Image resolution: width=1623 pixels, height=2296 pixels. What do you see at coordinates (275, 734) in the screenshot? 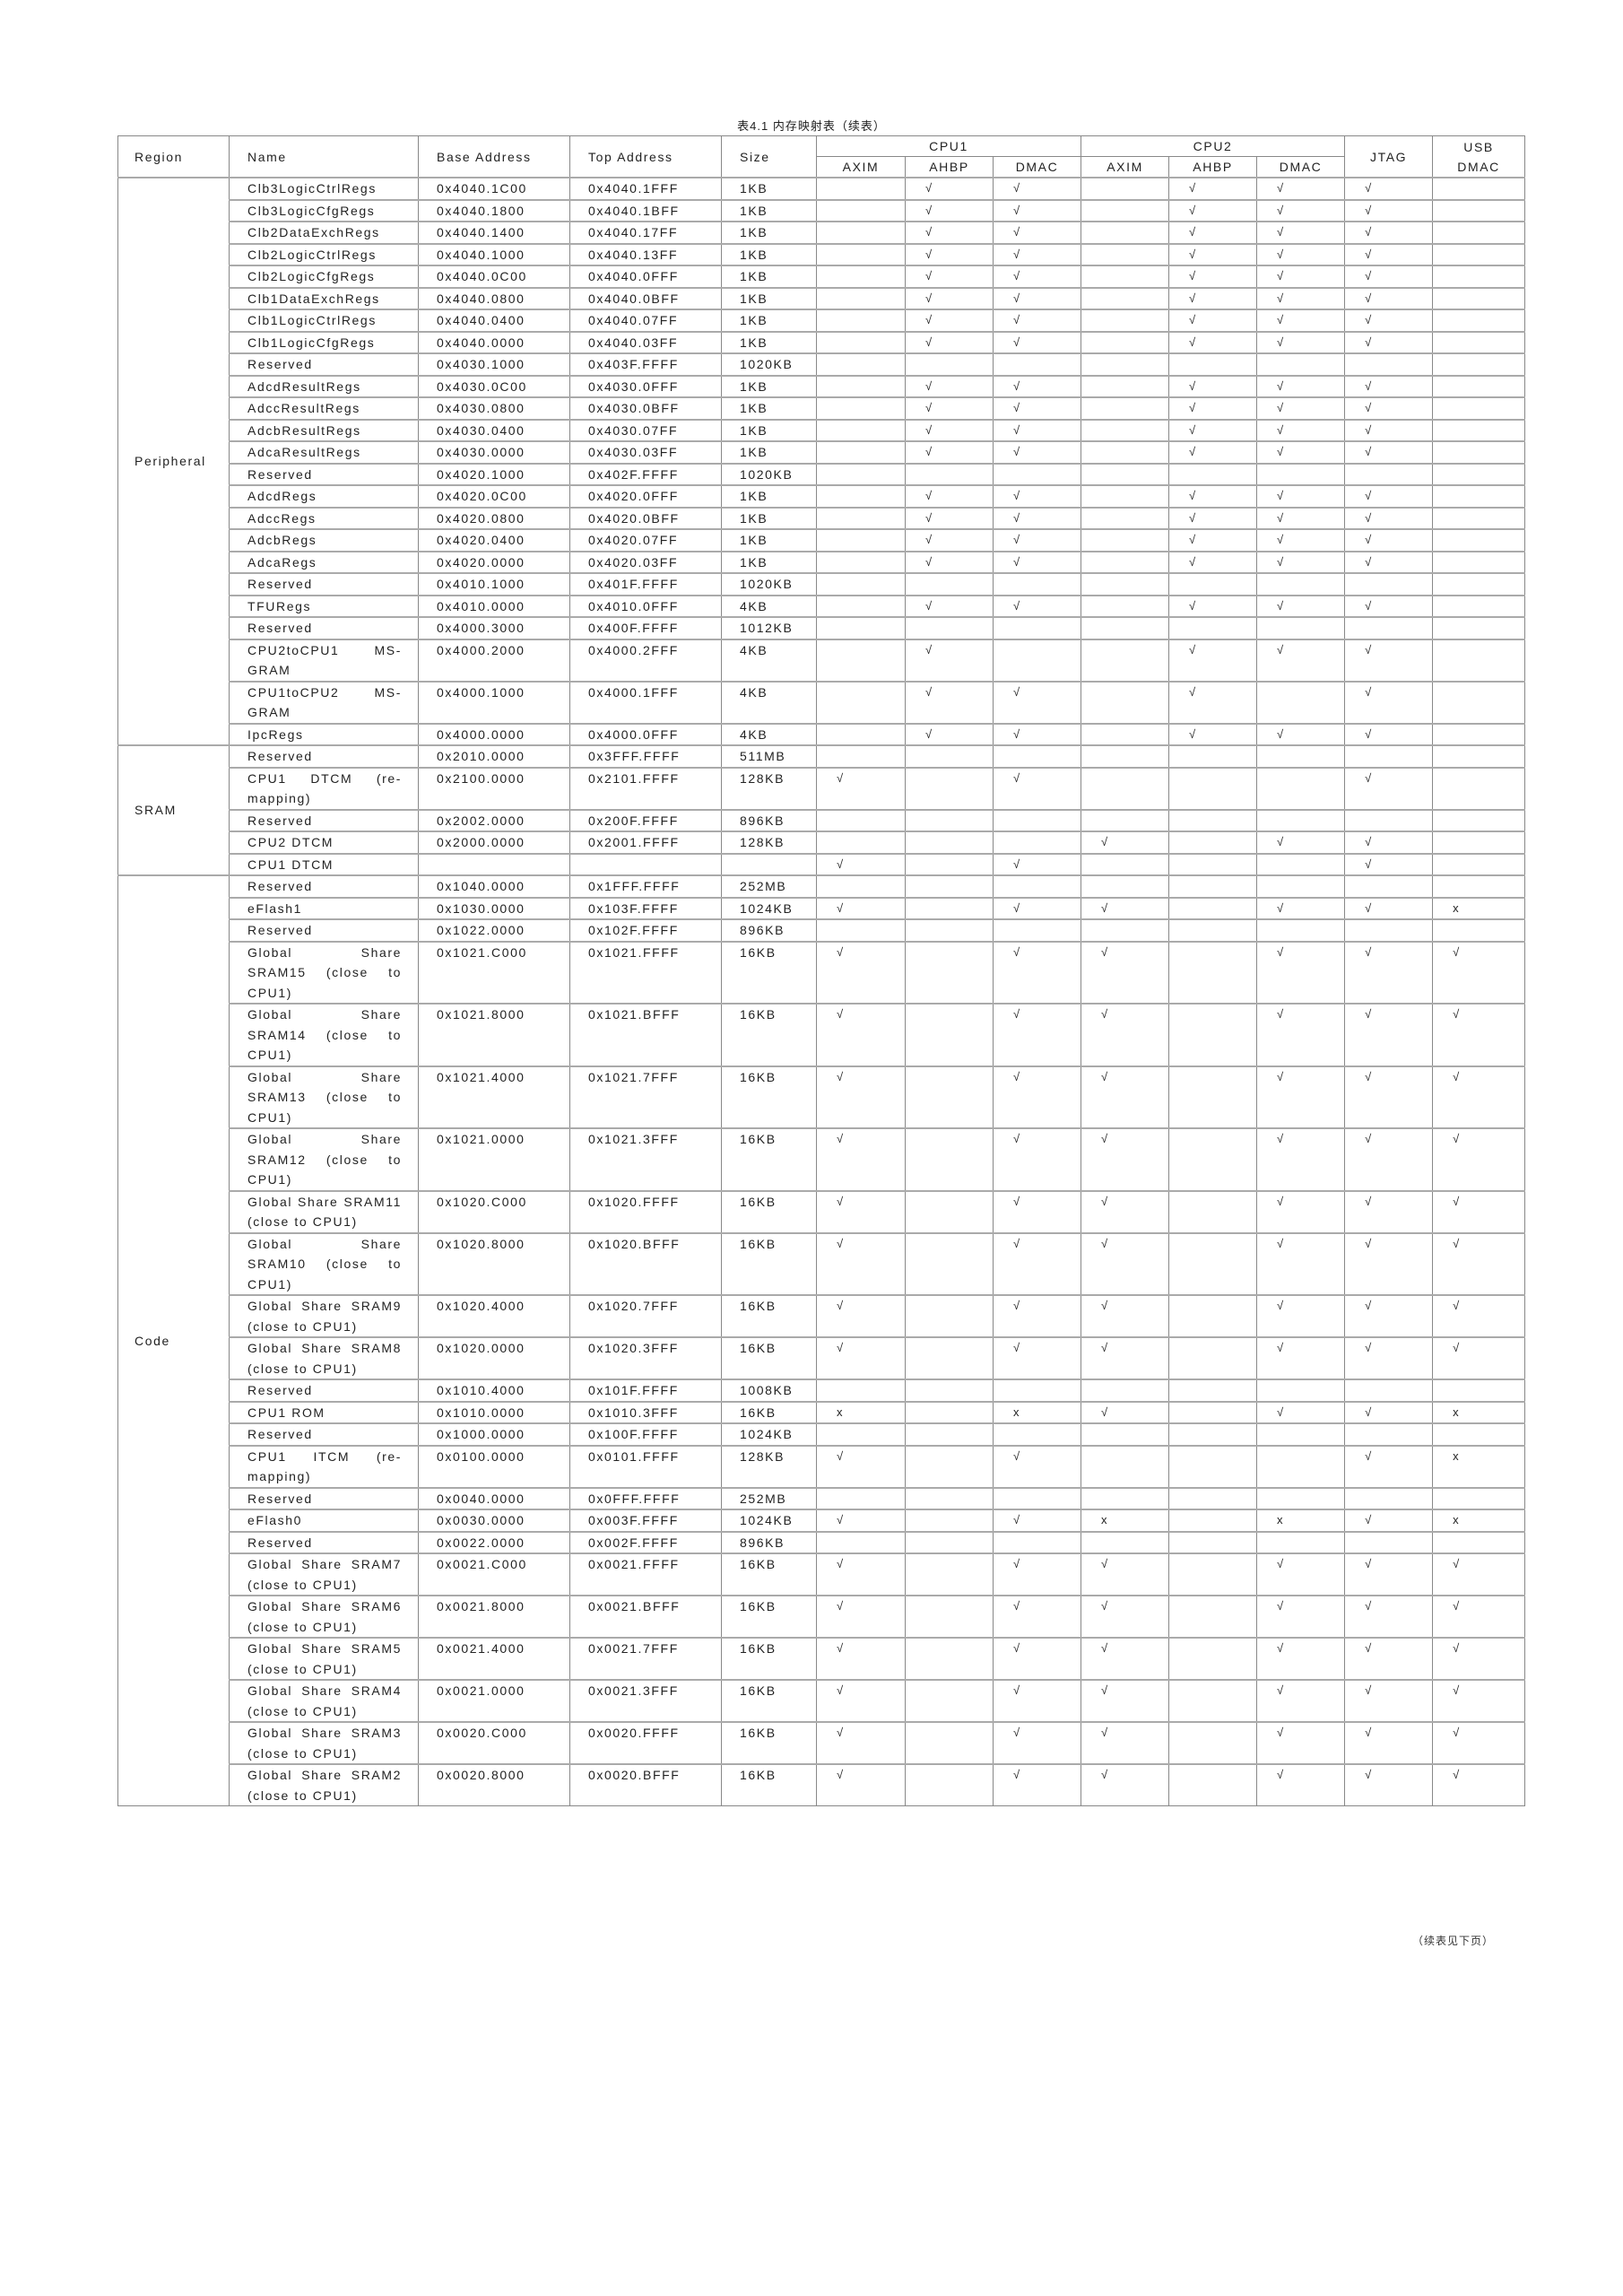
I see `name-text: IpcRegs` at bounding box center [275, 734].